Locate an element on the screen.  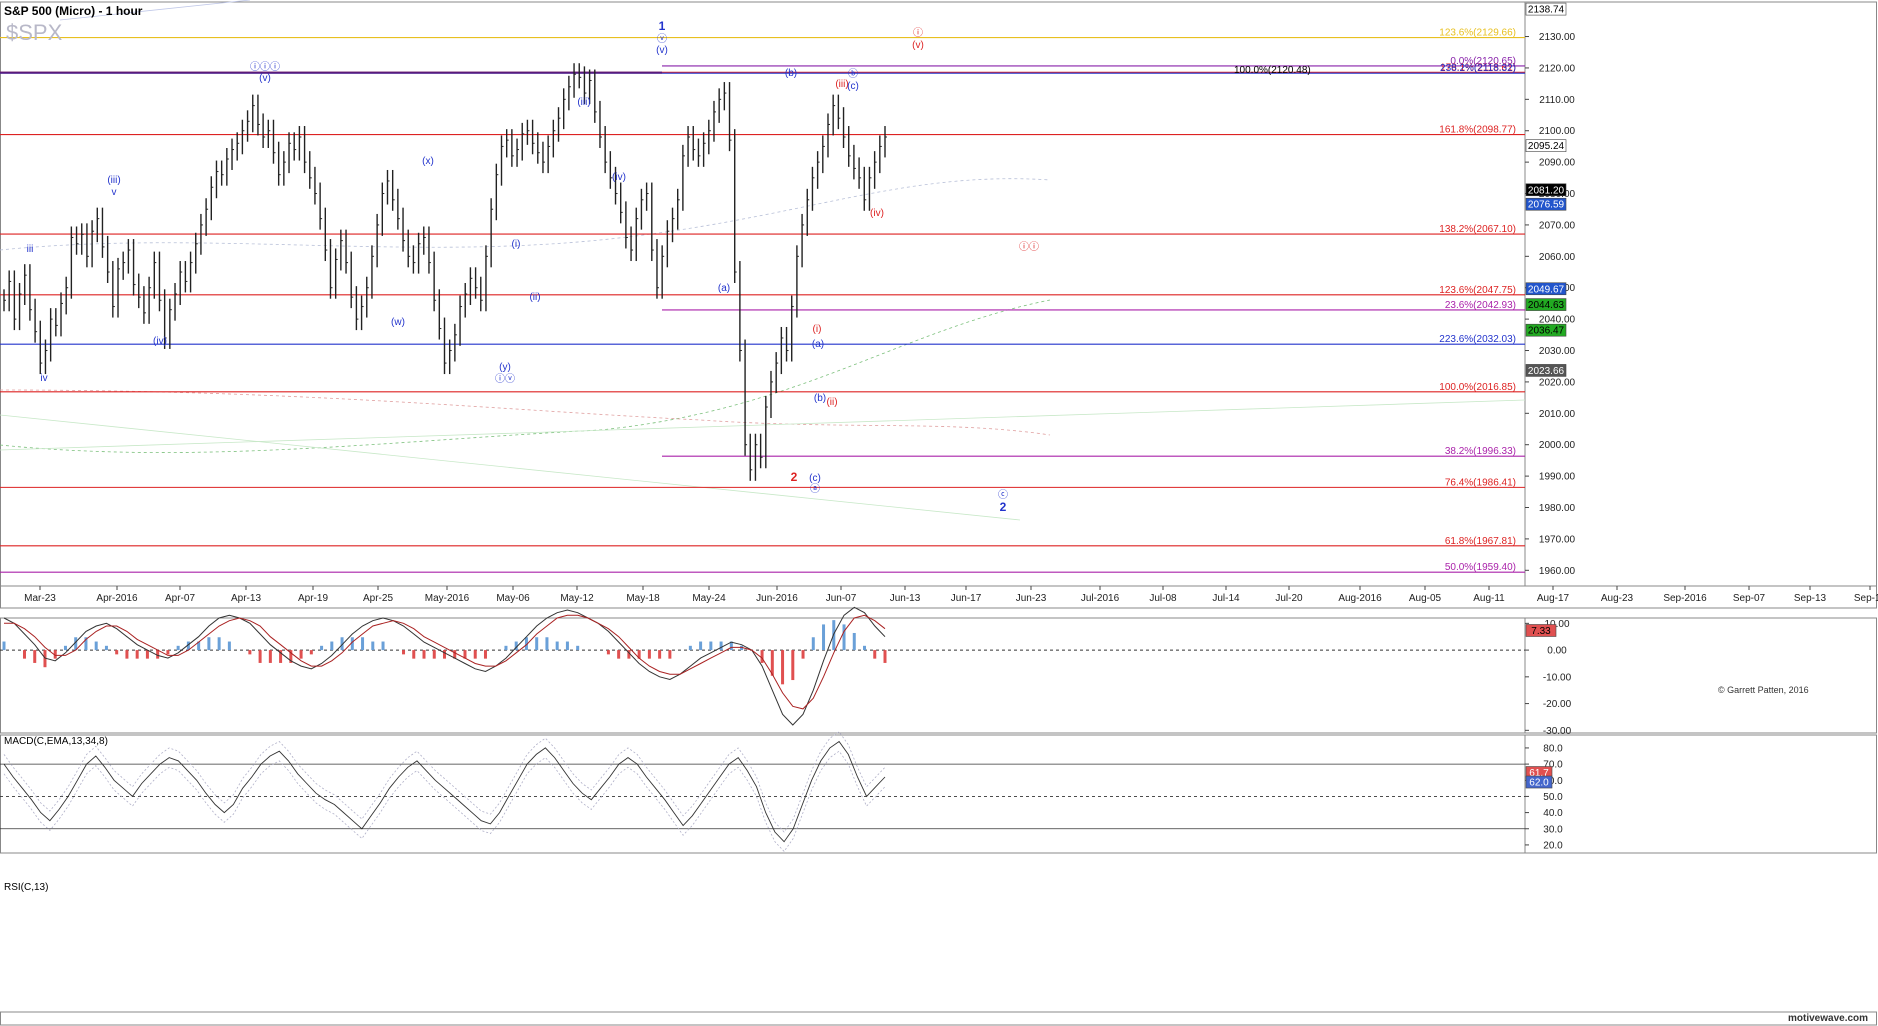
price-tag-label: 2076.59 is located at coordinates (1546, 205).